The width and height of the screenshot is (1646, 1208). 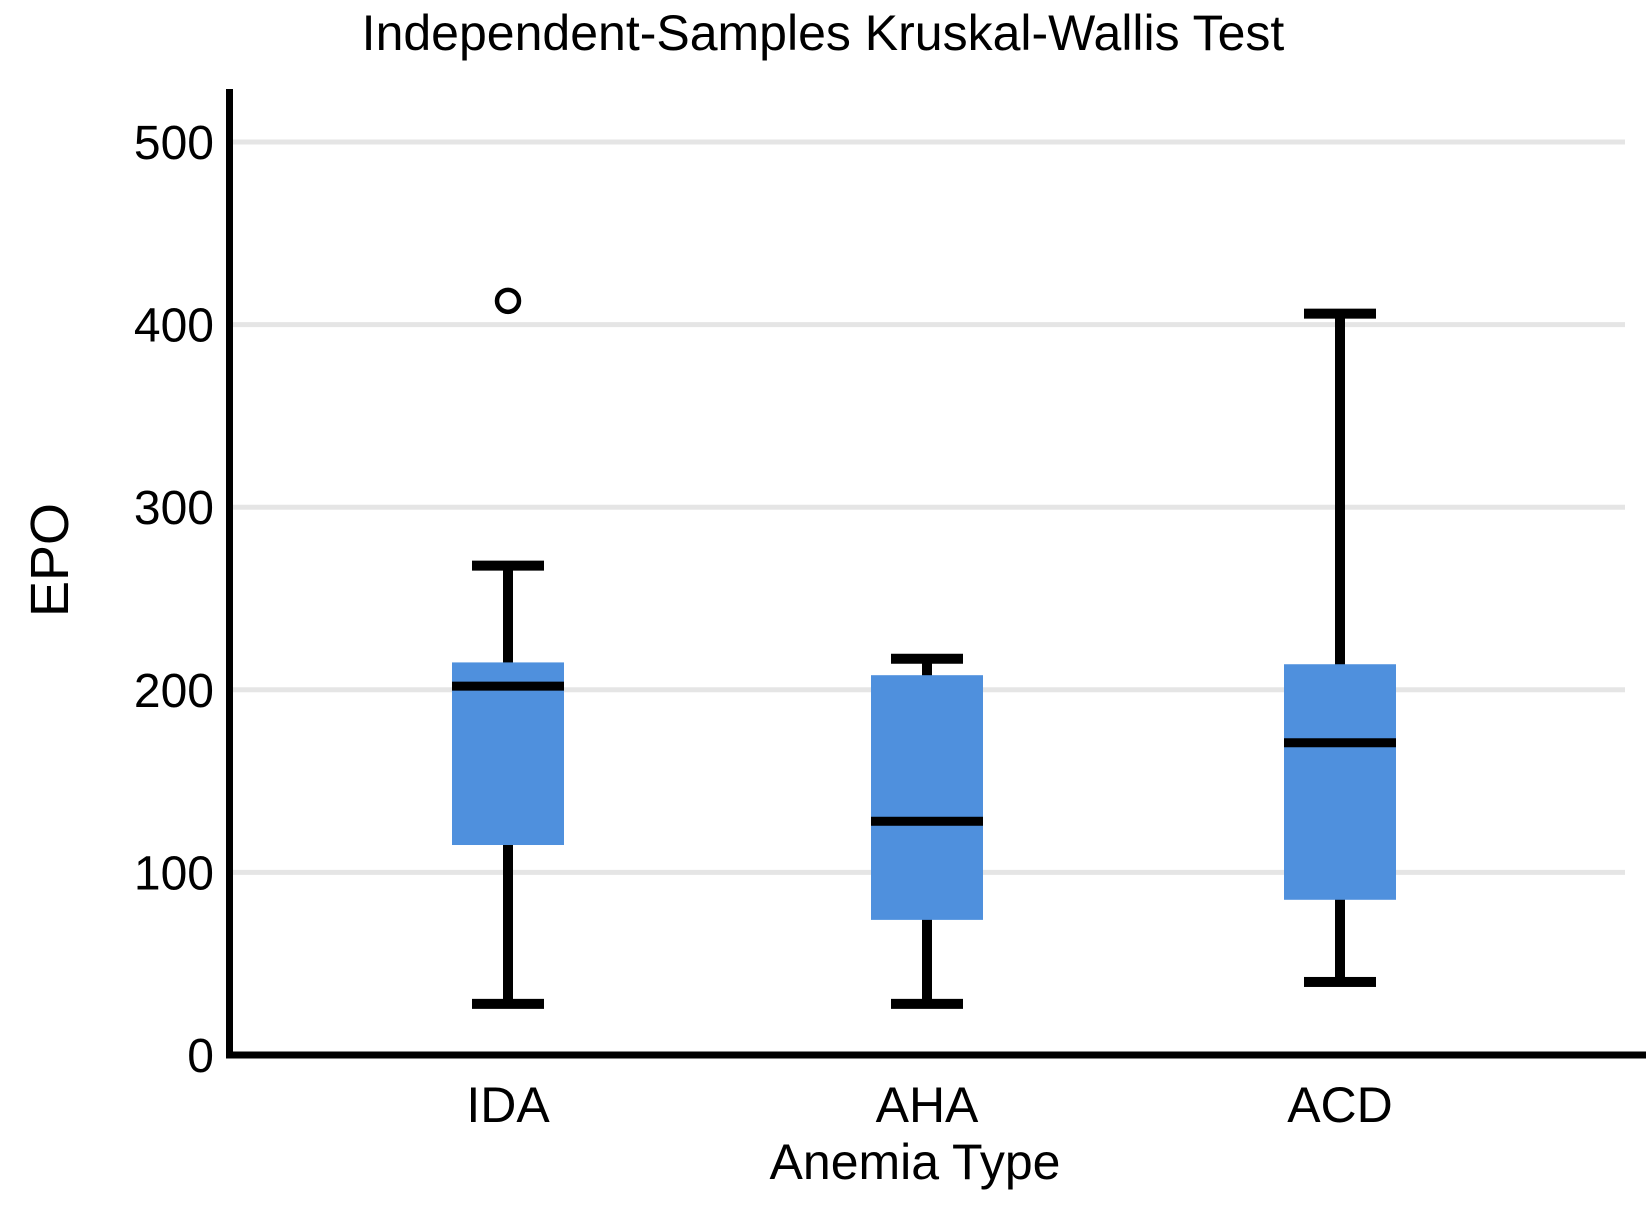 I want to click on y-tick-label-500: 500, so click(x=174, y=143).